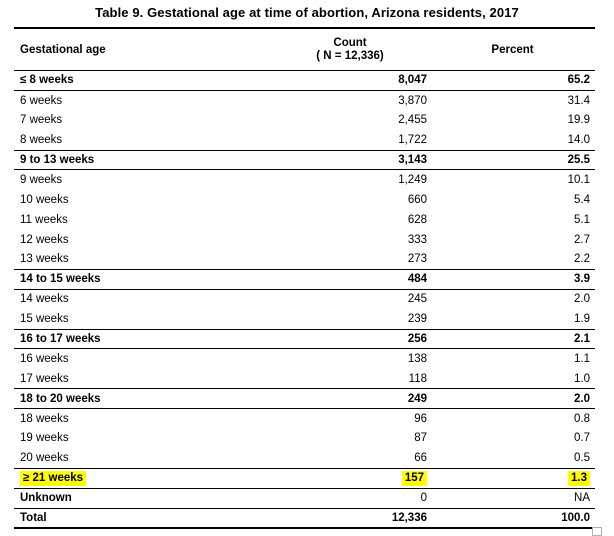 The width and height of the screenshot is (614, 536). What do you see at coordinates (46, 498) in the screenshot?
I see `gestational-age-value: Unknown` at bounding box center [46, 498].